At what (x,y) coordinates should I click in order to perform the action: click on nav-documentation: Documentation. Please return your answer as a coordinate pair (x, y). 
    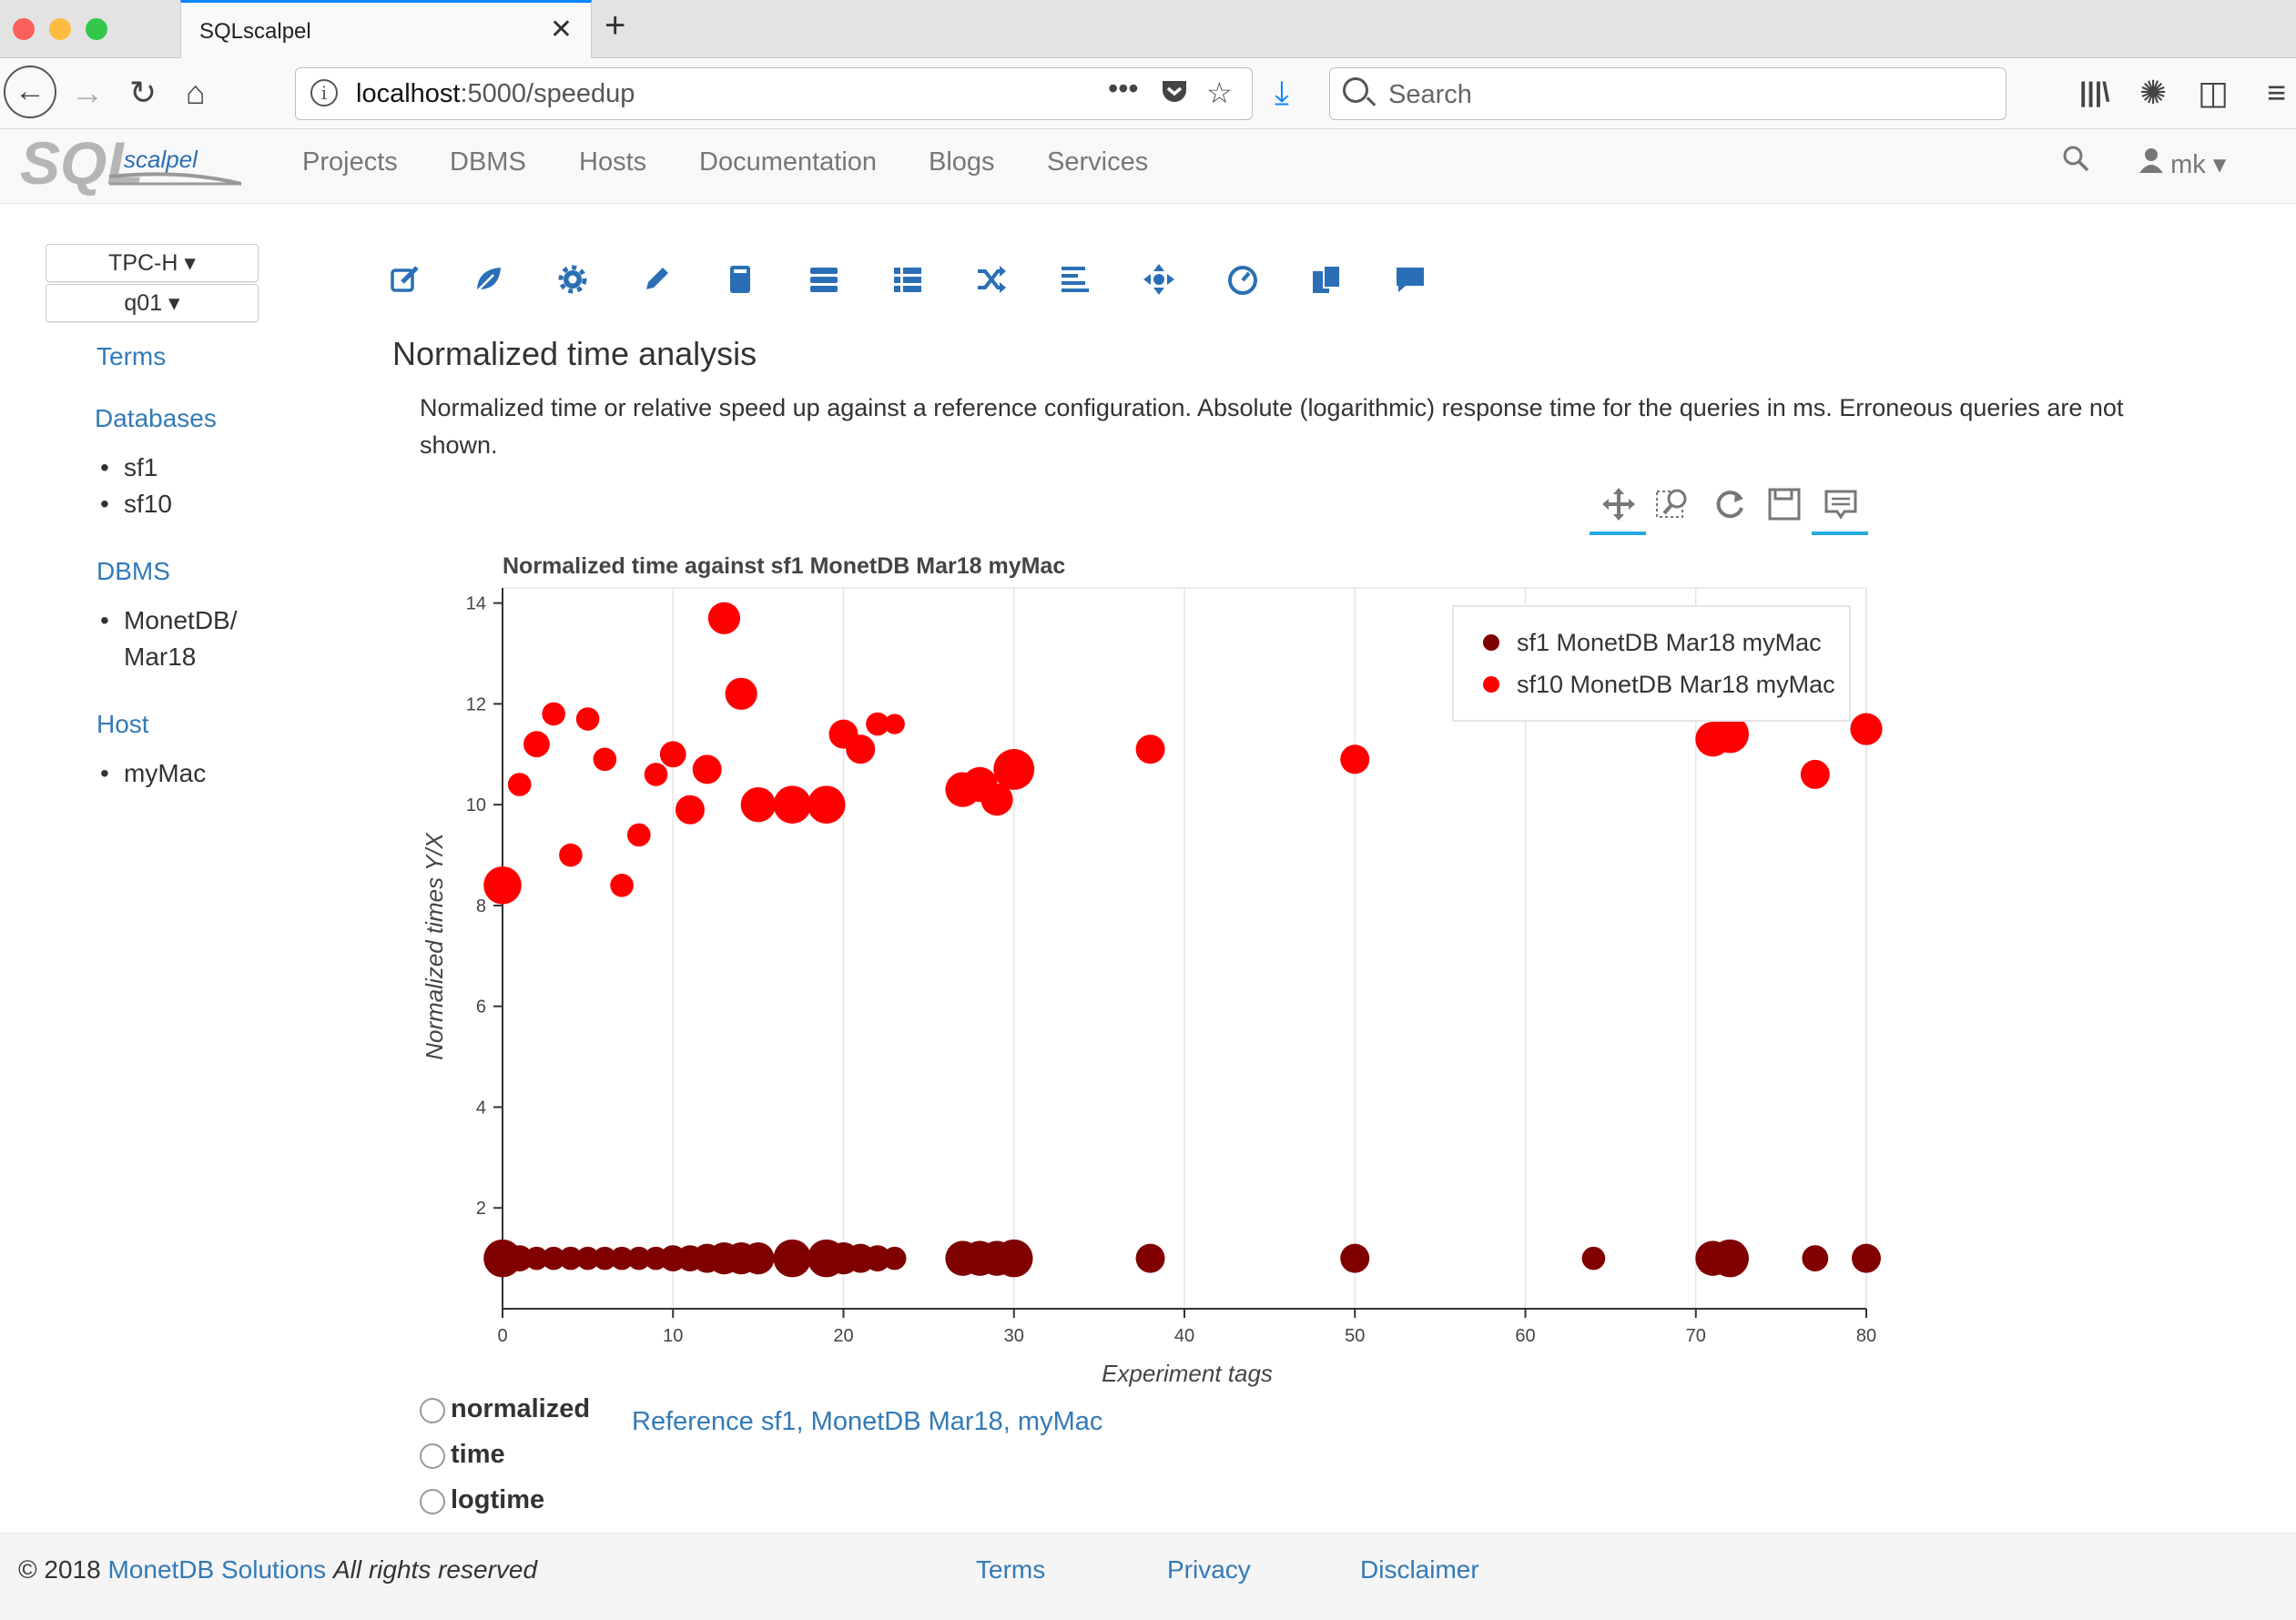
    Looking at the image, I should click on (788, 162).